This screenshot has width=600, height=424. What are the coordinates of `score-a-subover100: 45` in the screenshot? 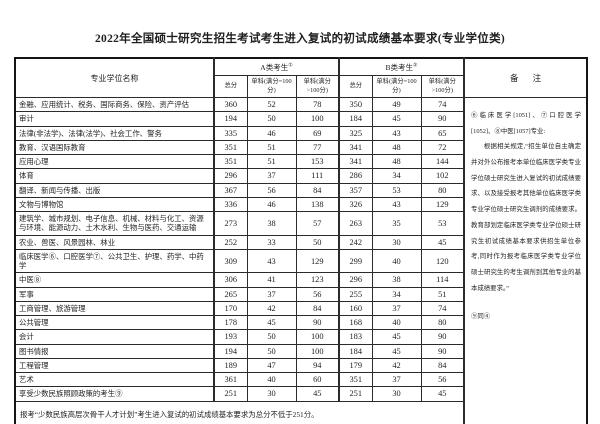 It's located at (317, 394).